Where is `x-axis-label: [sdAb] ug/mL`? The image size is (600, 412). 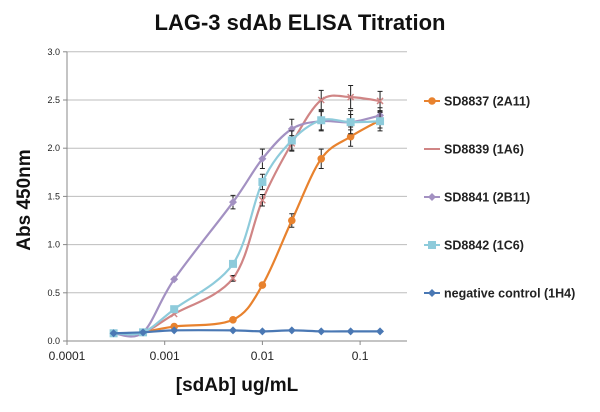 x-axis-label: [sdAb] ug/mL is located at coordinates (237, 385).